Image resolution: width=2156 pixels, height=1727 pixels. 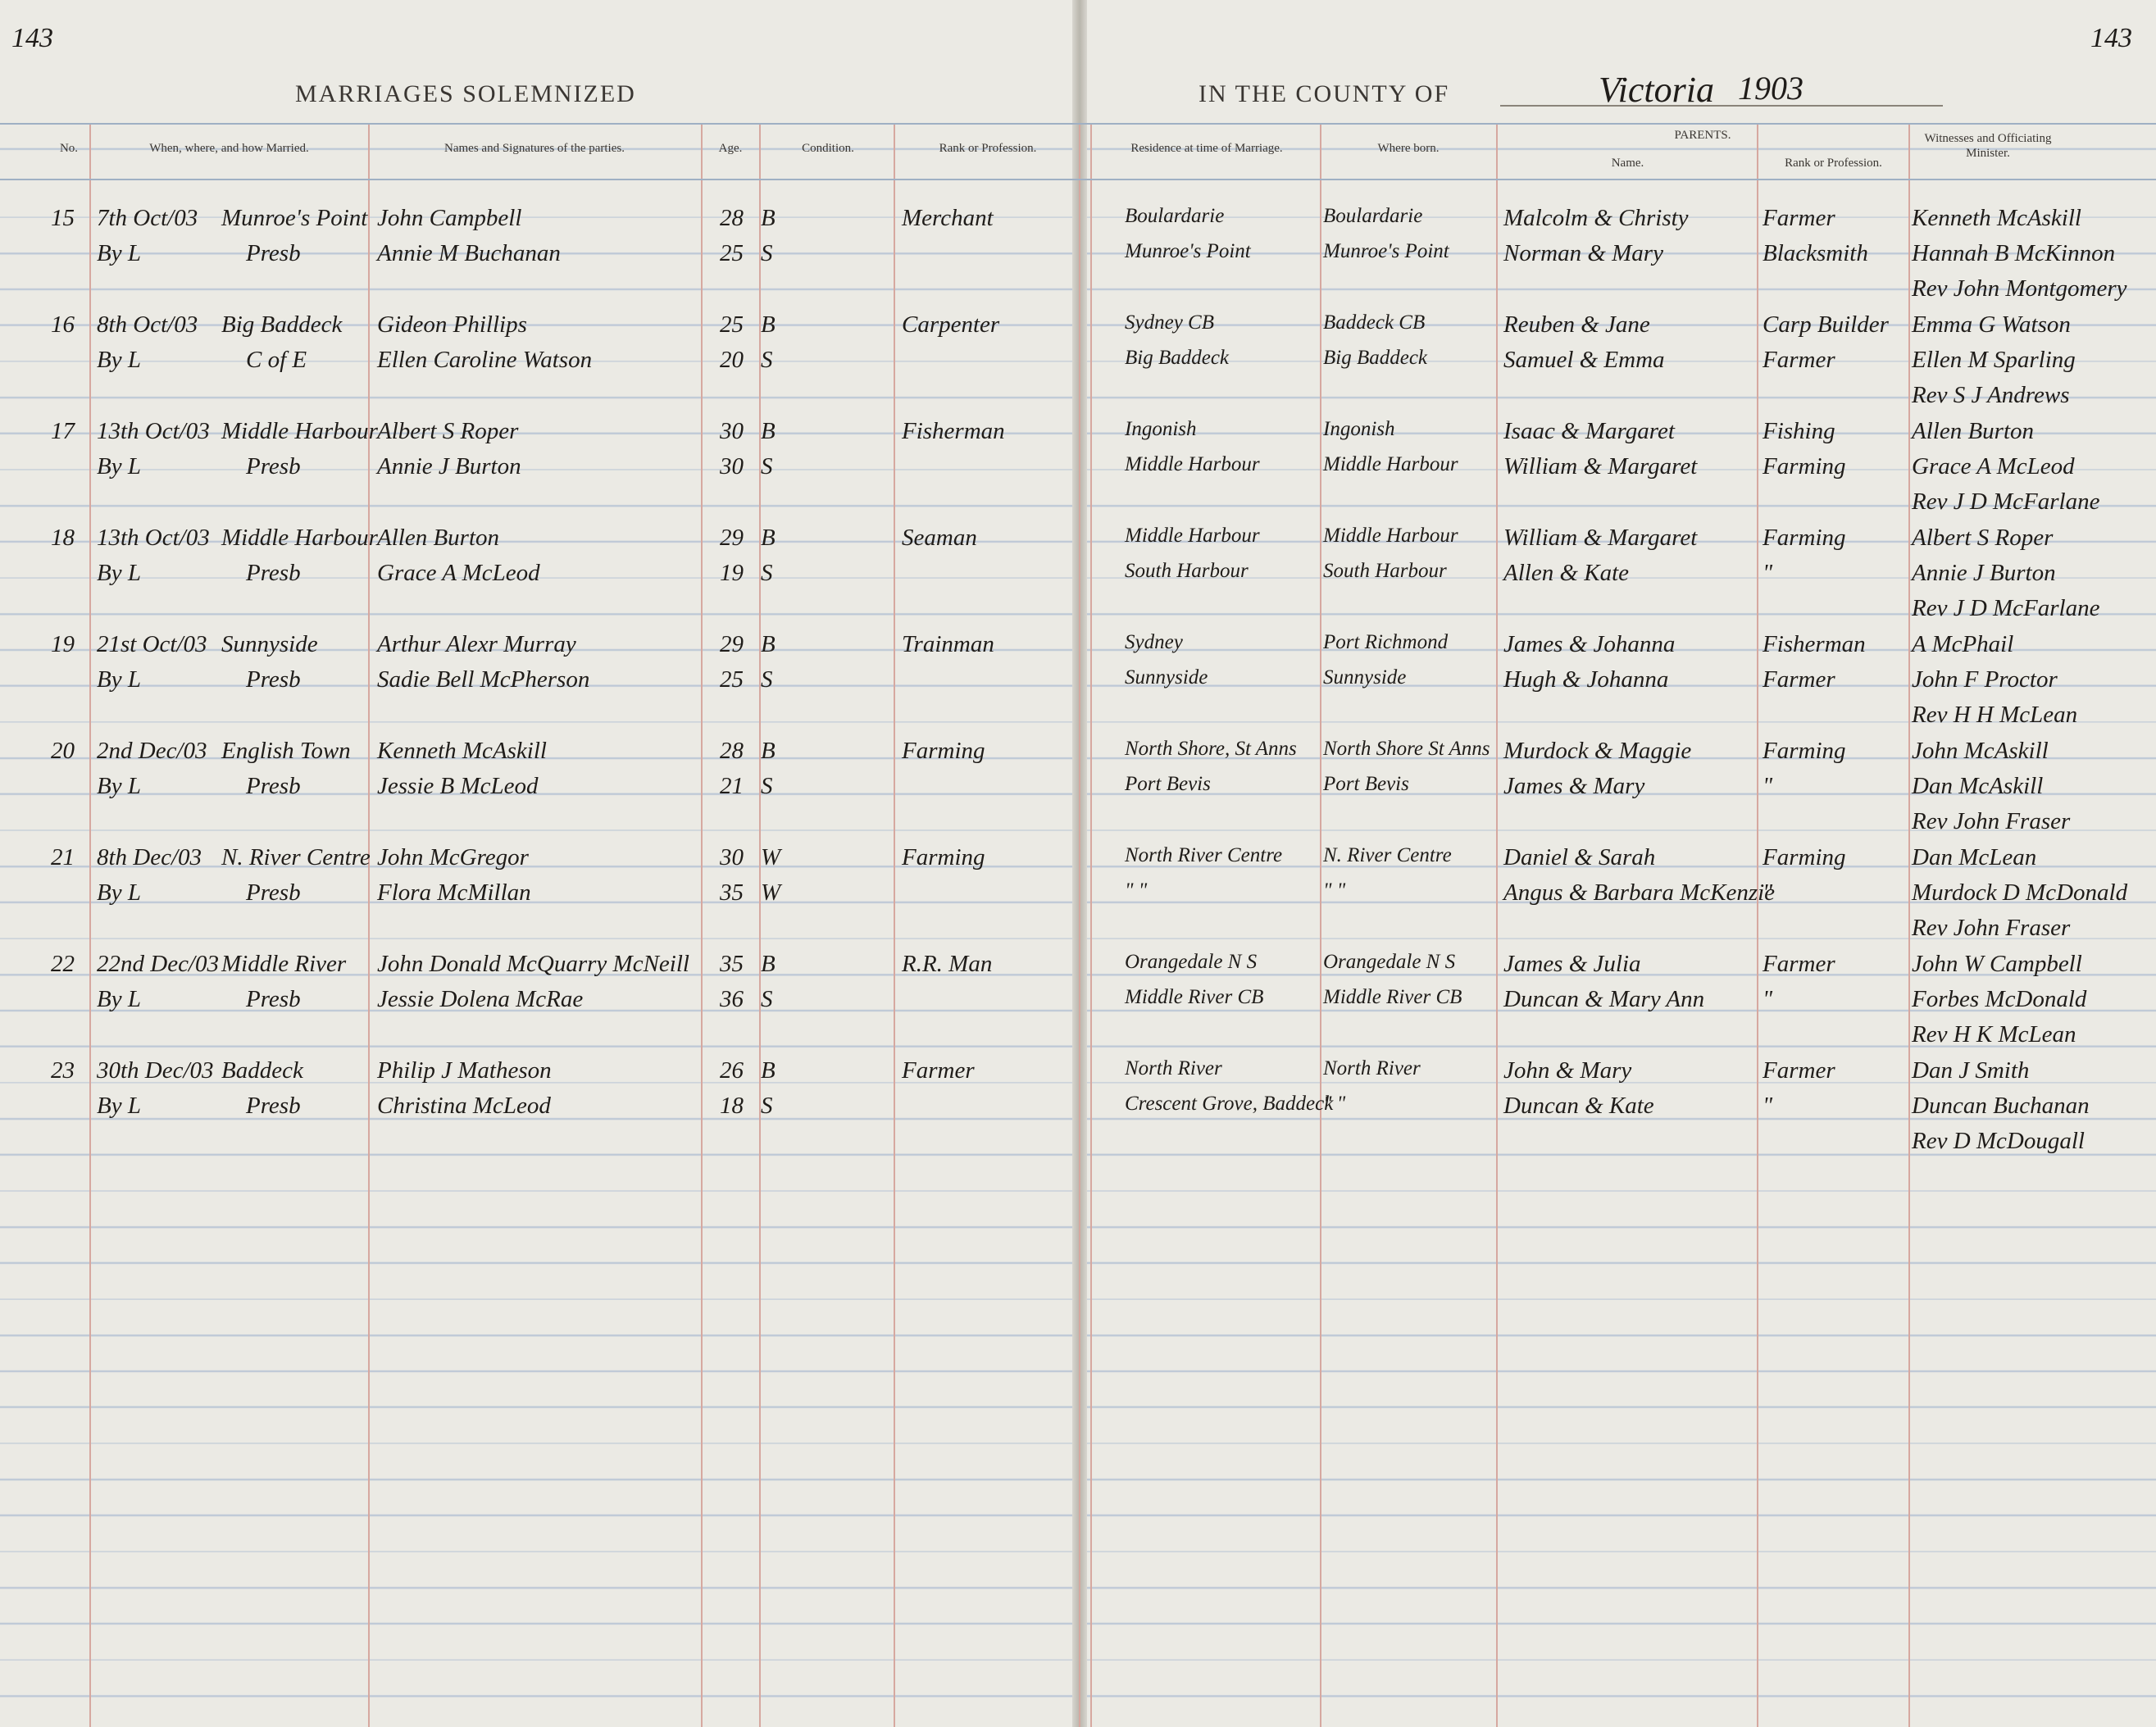 I want to click on bride-residence: " ", so click(x=1136, y=891).